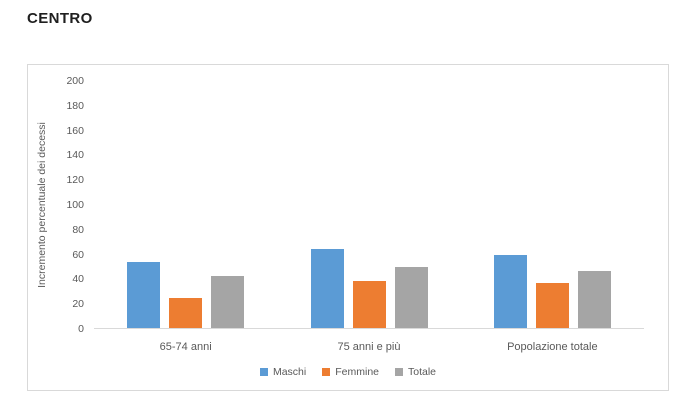 The height and width of the screenshot is (413, 698). I want to click on y-axis-ticks: 0 20 40 60 80 100 120 140 160 180 200, so click(56, 205).